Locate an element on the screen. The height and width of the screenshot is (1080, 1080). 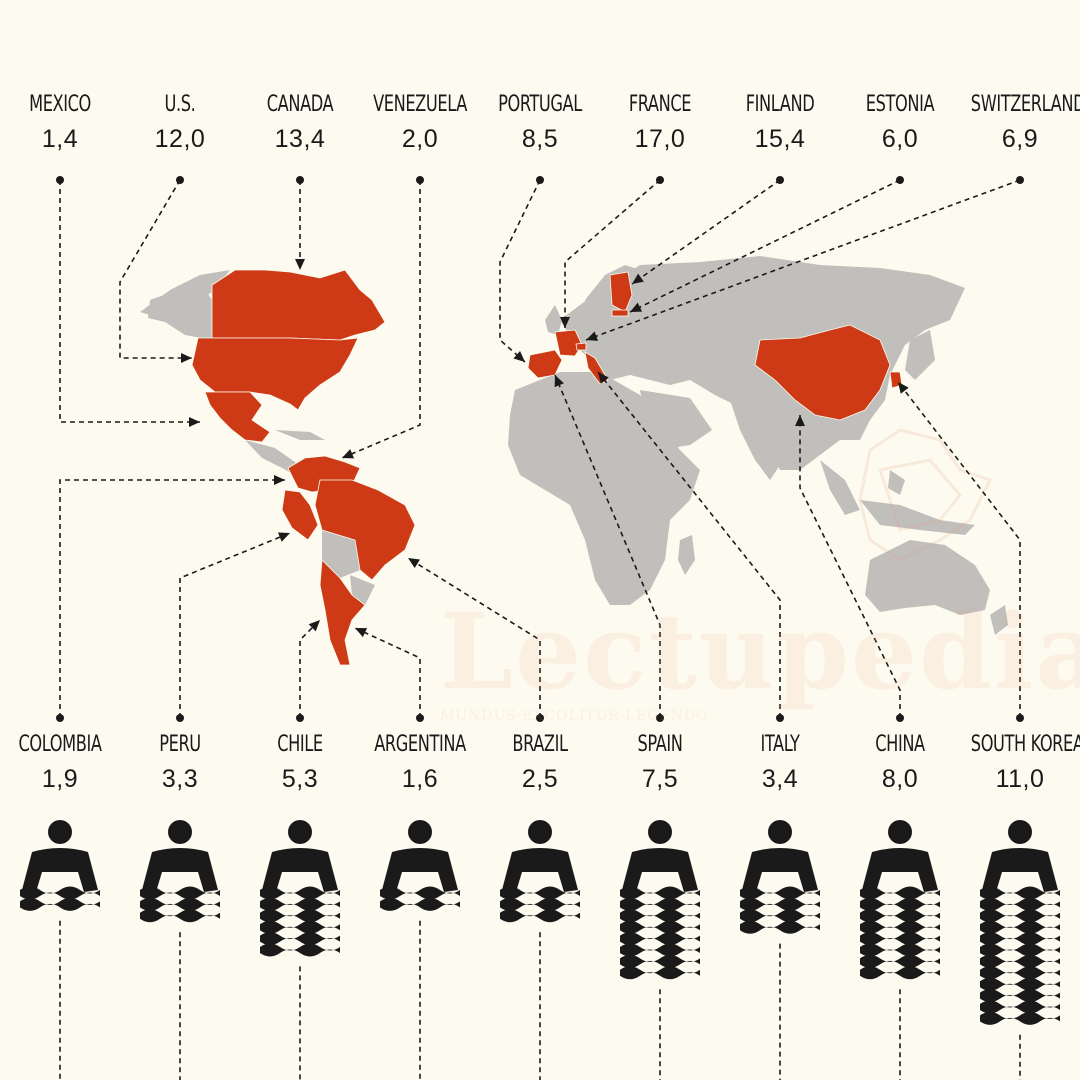
country-value: 8,5 is located at coordinates (540, 139).